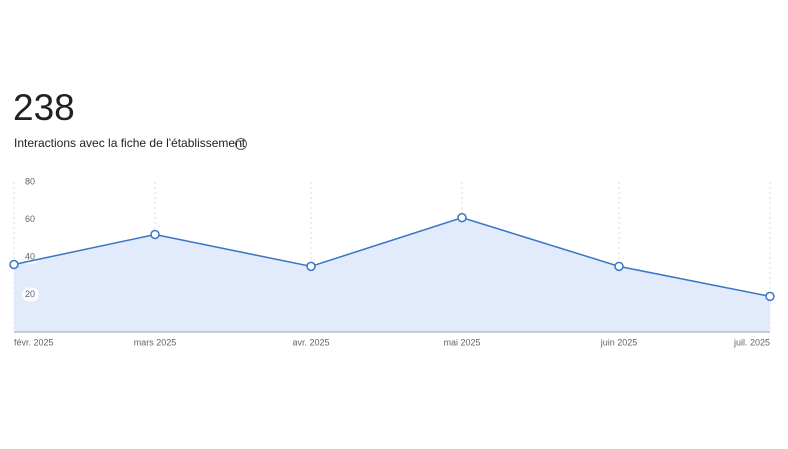  What do you see at coordinates (44, 107) in the screenshot?
I see `total: 238` at bounding box center [44, 107].